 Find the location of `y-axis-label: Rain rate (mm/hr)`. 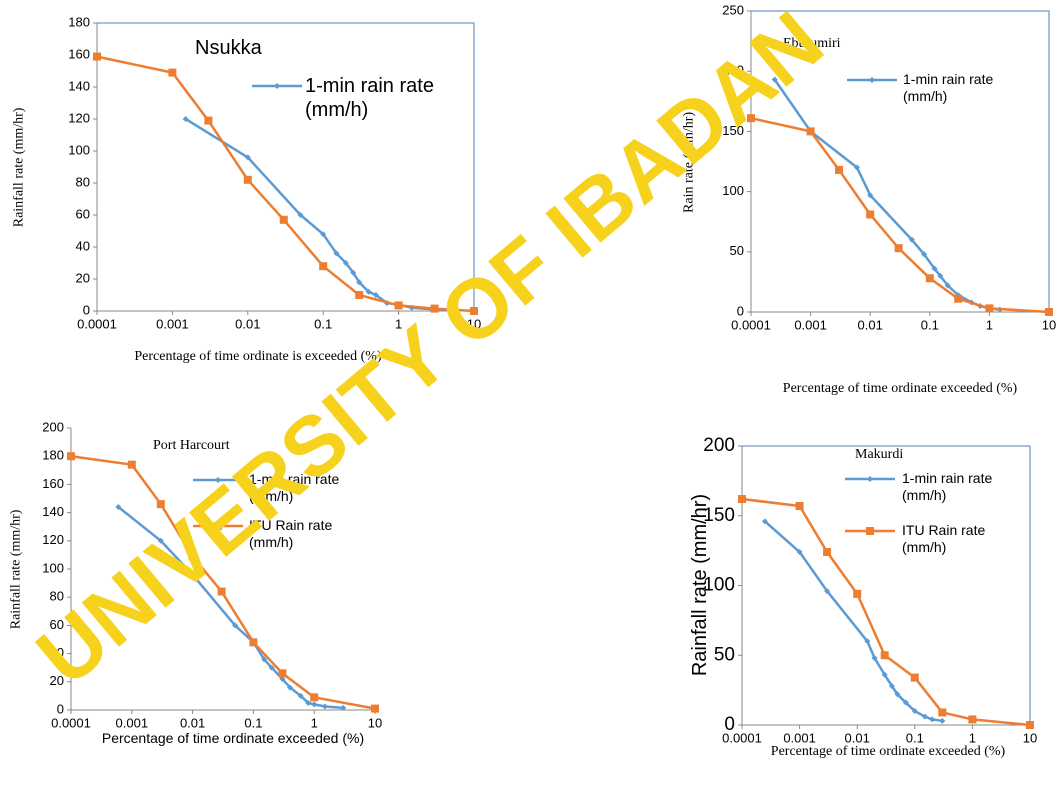

y-axis-label: Rain rate (mm/hr) is located at coordinates (689, 162).